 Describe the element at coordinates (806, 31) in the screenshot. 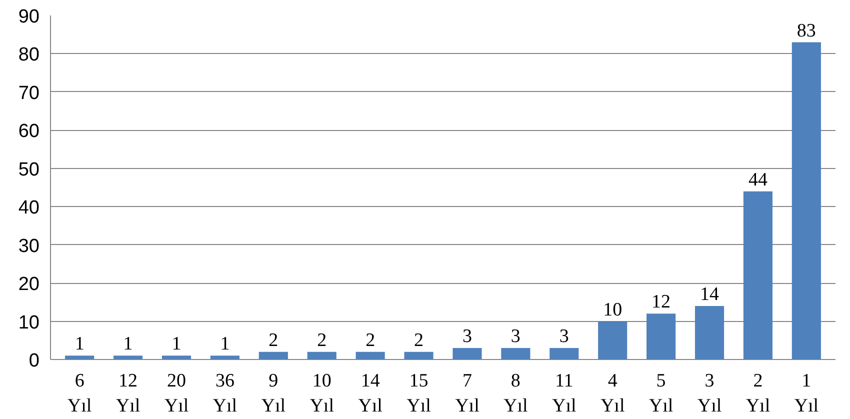

I see `data-label: 83` at that location.